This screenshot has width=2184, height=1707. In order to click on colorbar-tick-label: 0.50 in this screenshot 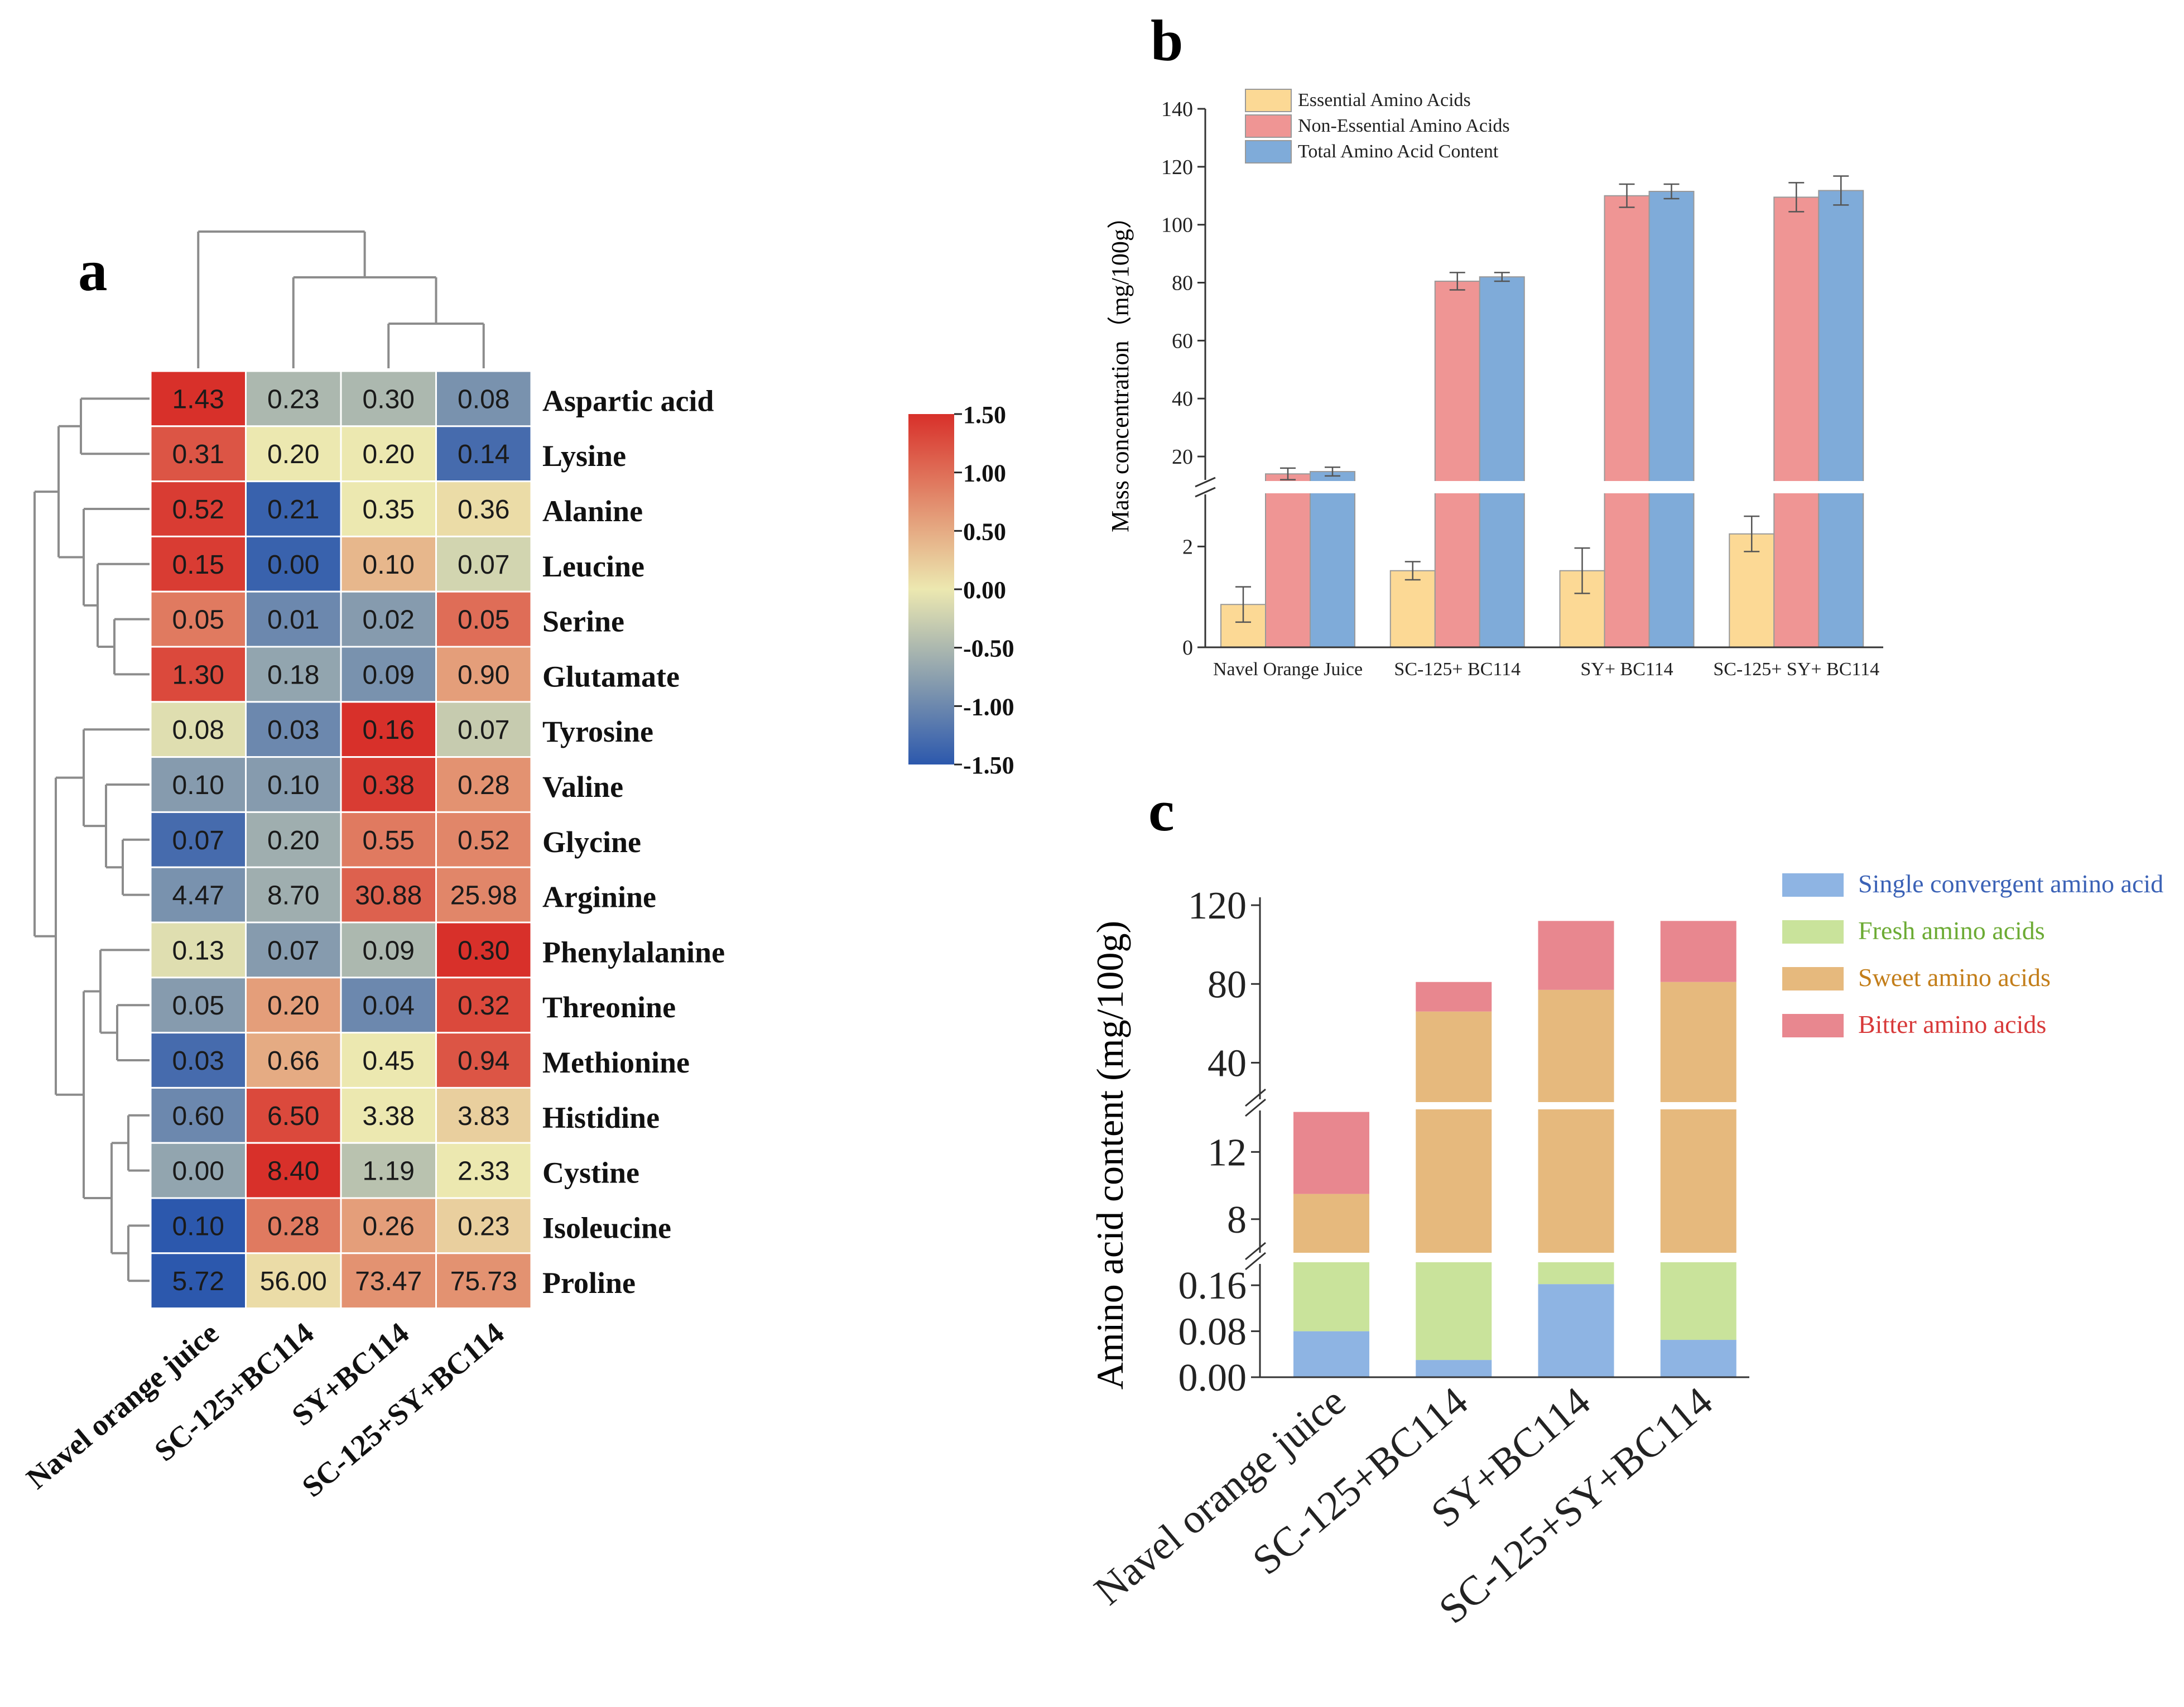, I will do `click(984, 531)`.